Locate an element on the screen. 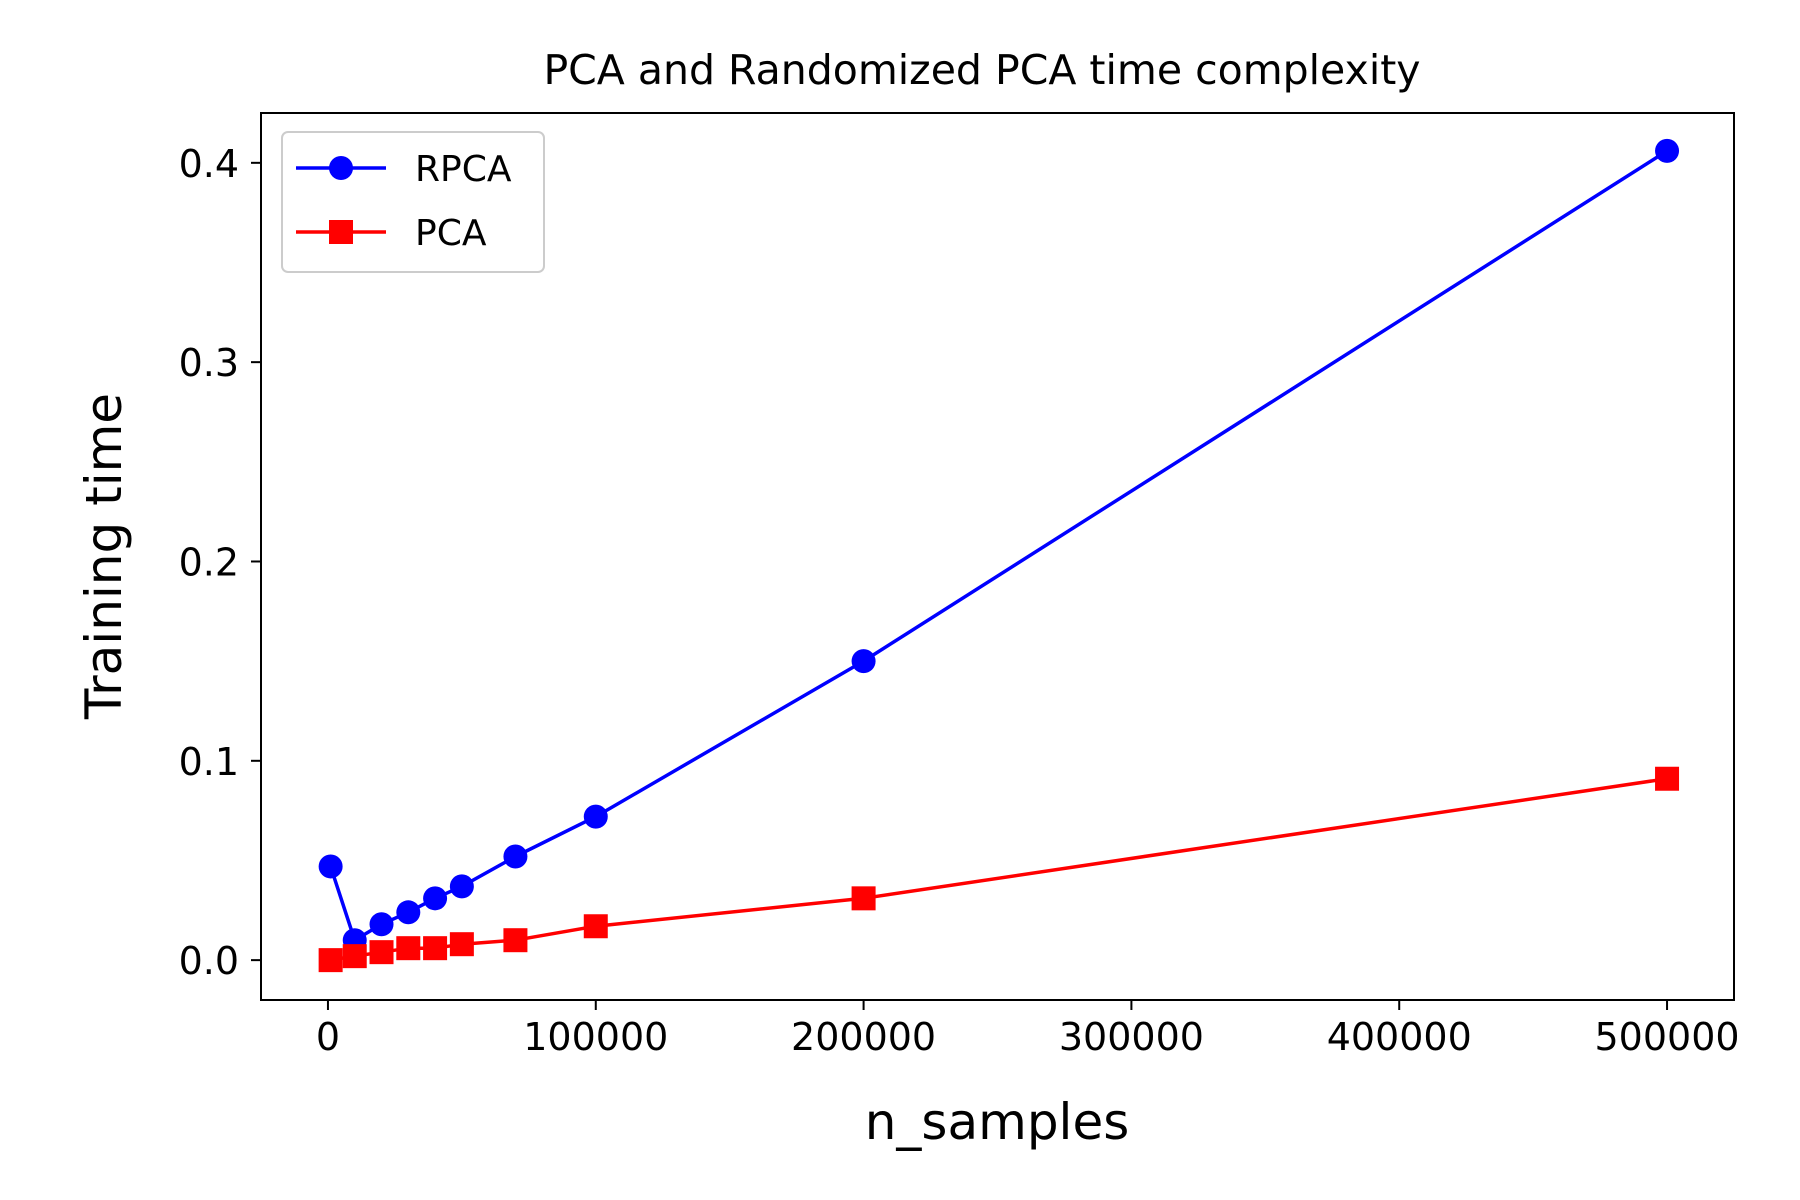 The width and height of the screenshot is (1800, 1200). y-axis: 0.0 0.1 0.2 0.3 0.4 is located at coordinates (220, 562).